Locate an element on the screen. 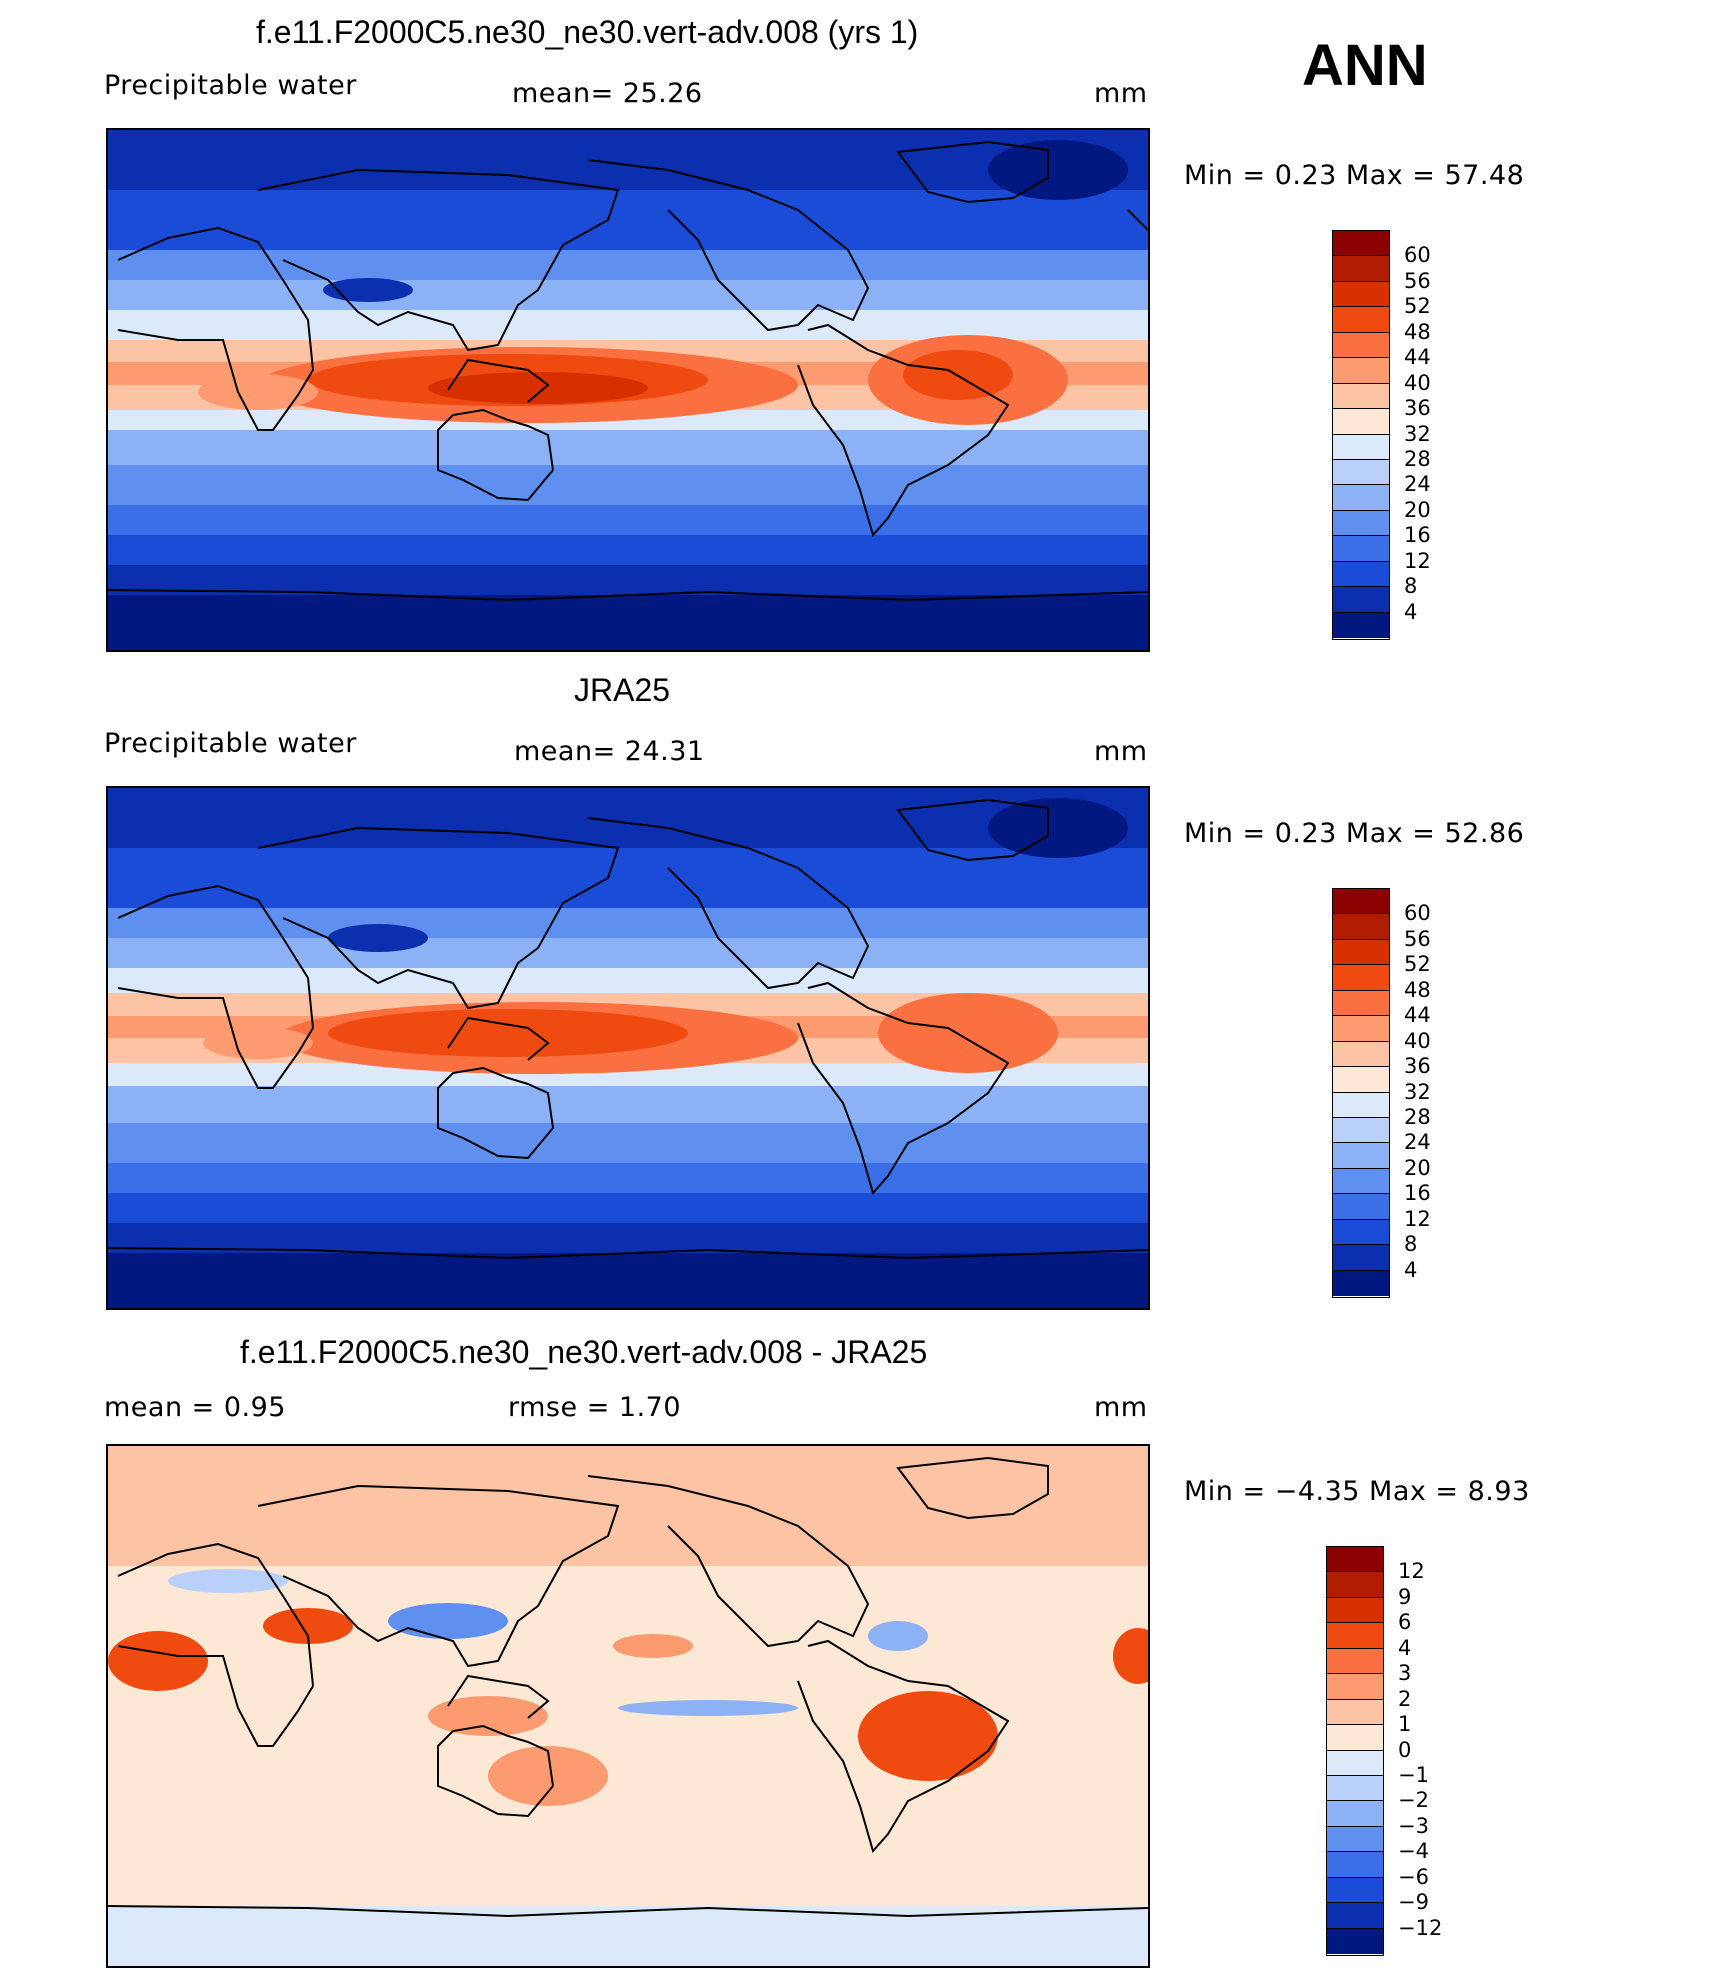  panel-3-colorbar is located at coordinates (1355, 1751).